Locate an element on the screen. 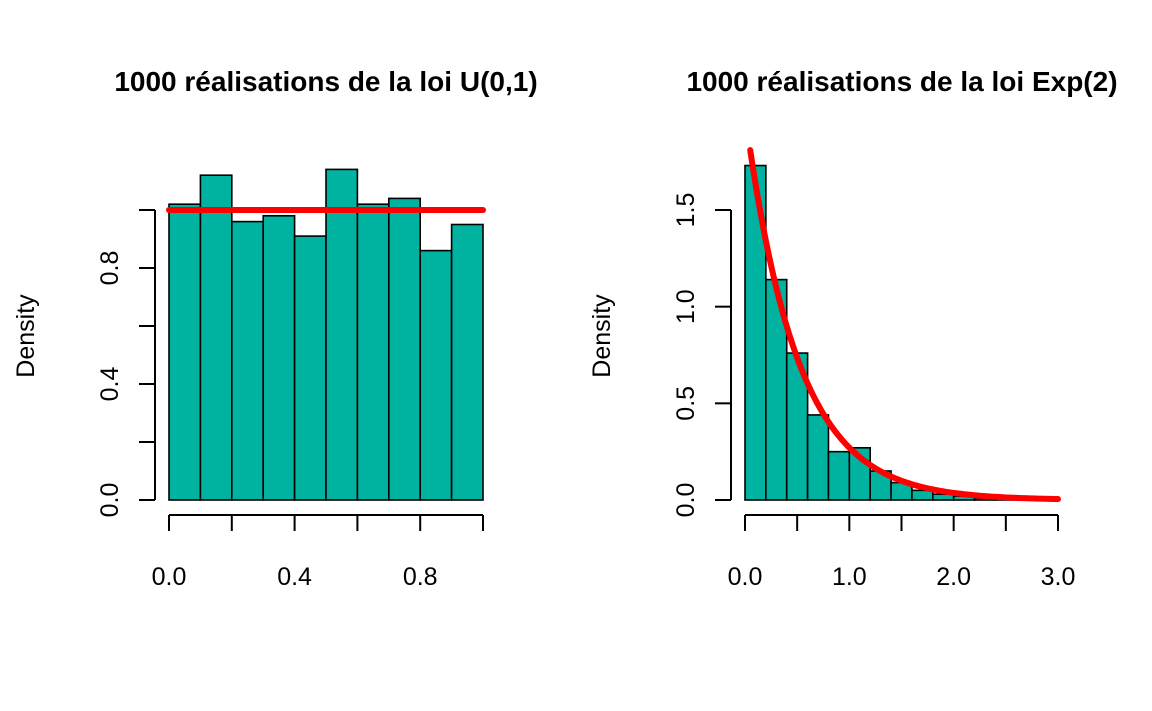 This screenshot has height=711, width=1152. x-tick-label: 3.0 is located at coordinates (1058, 577).